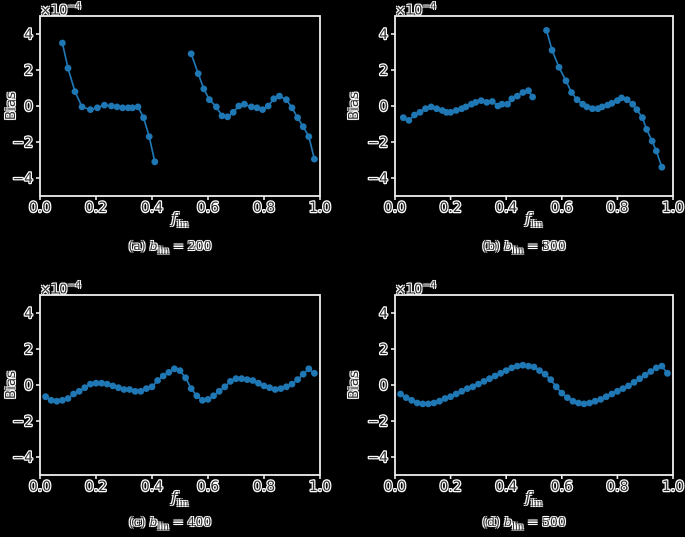  What do you see at coordinates (192, 521) in the screenshot?
I see `caption-value: = 400` at bounding box center [192, 521].